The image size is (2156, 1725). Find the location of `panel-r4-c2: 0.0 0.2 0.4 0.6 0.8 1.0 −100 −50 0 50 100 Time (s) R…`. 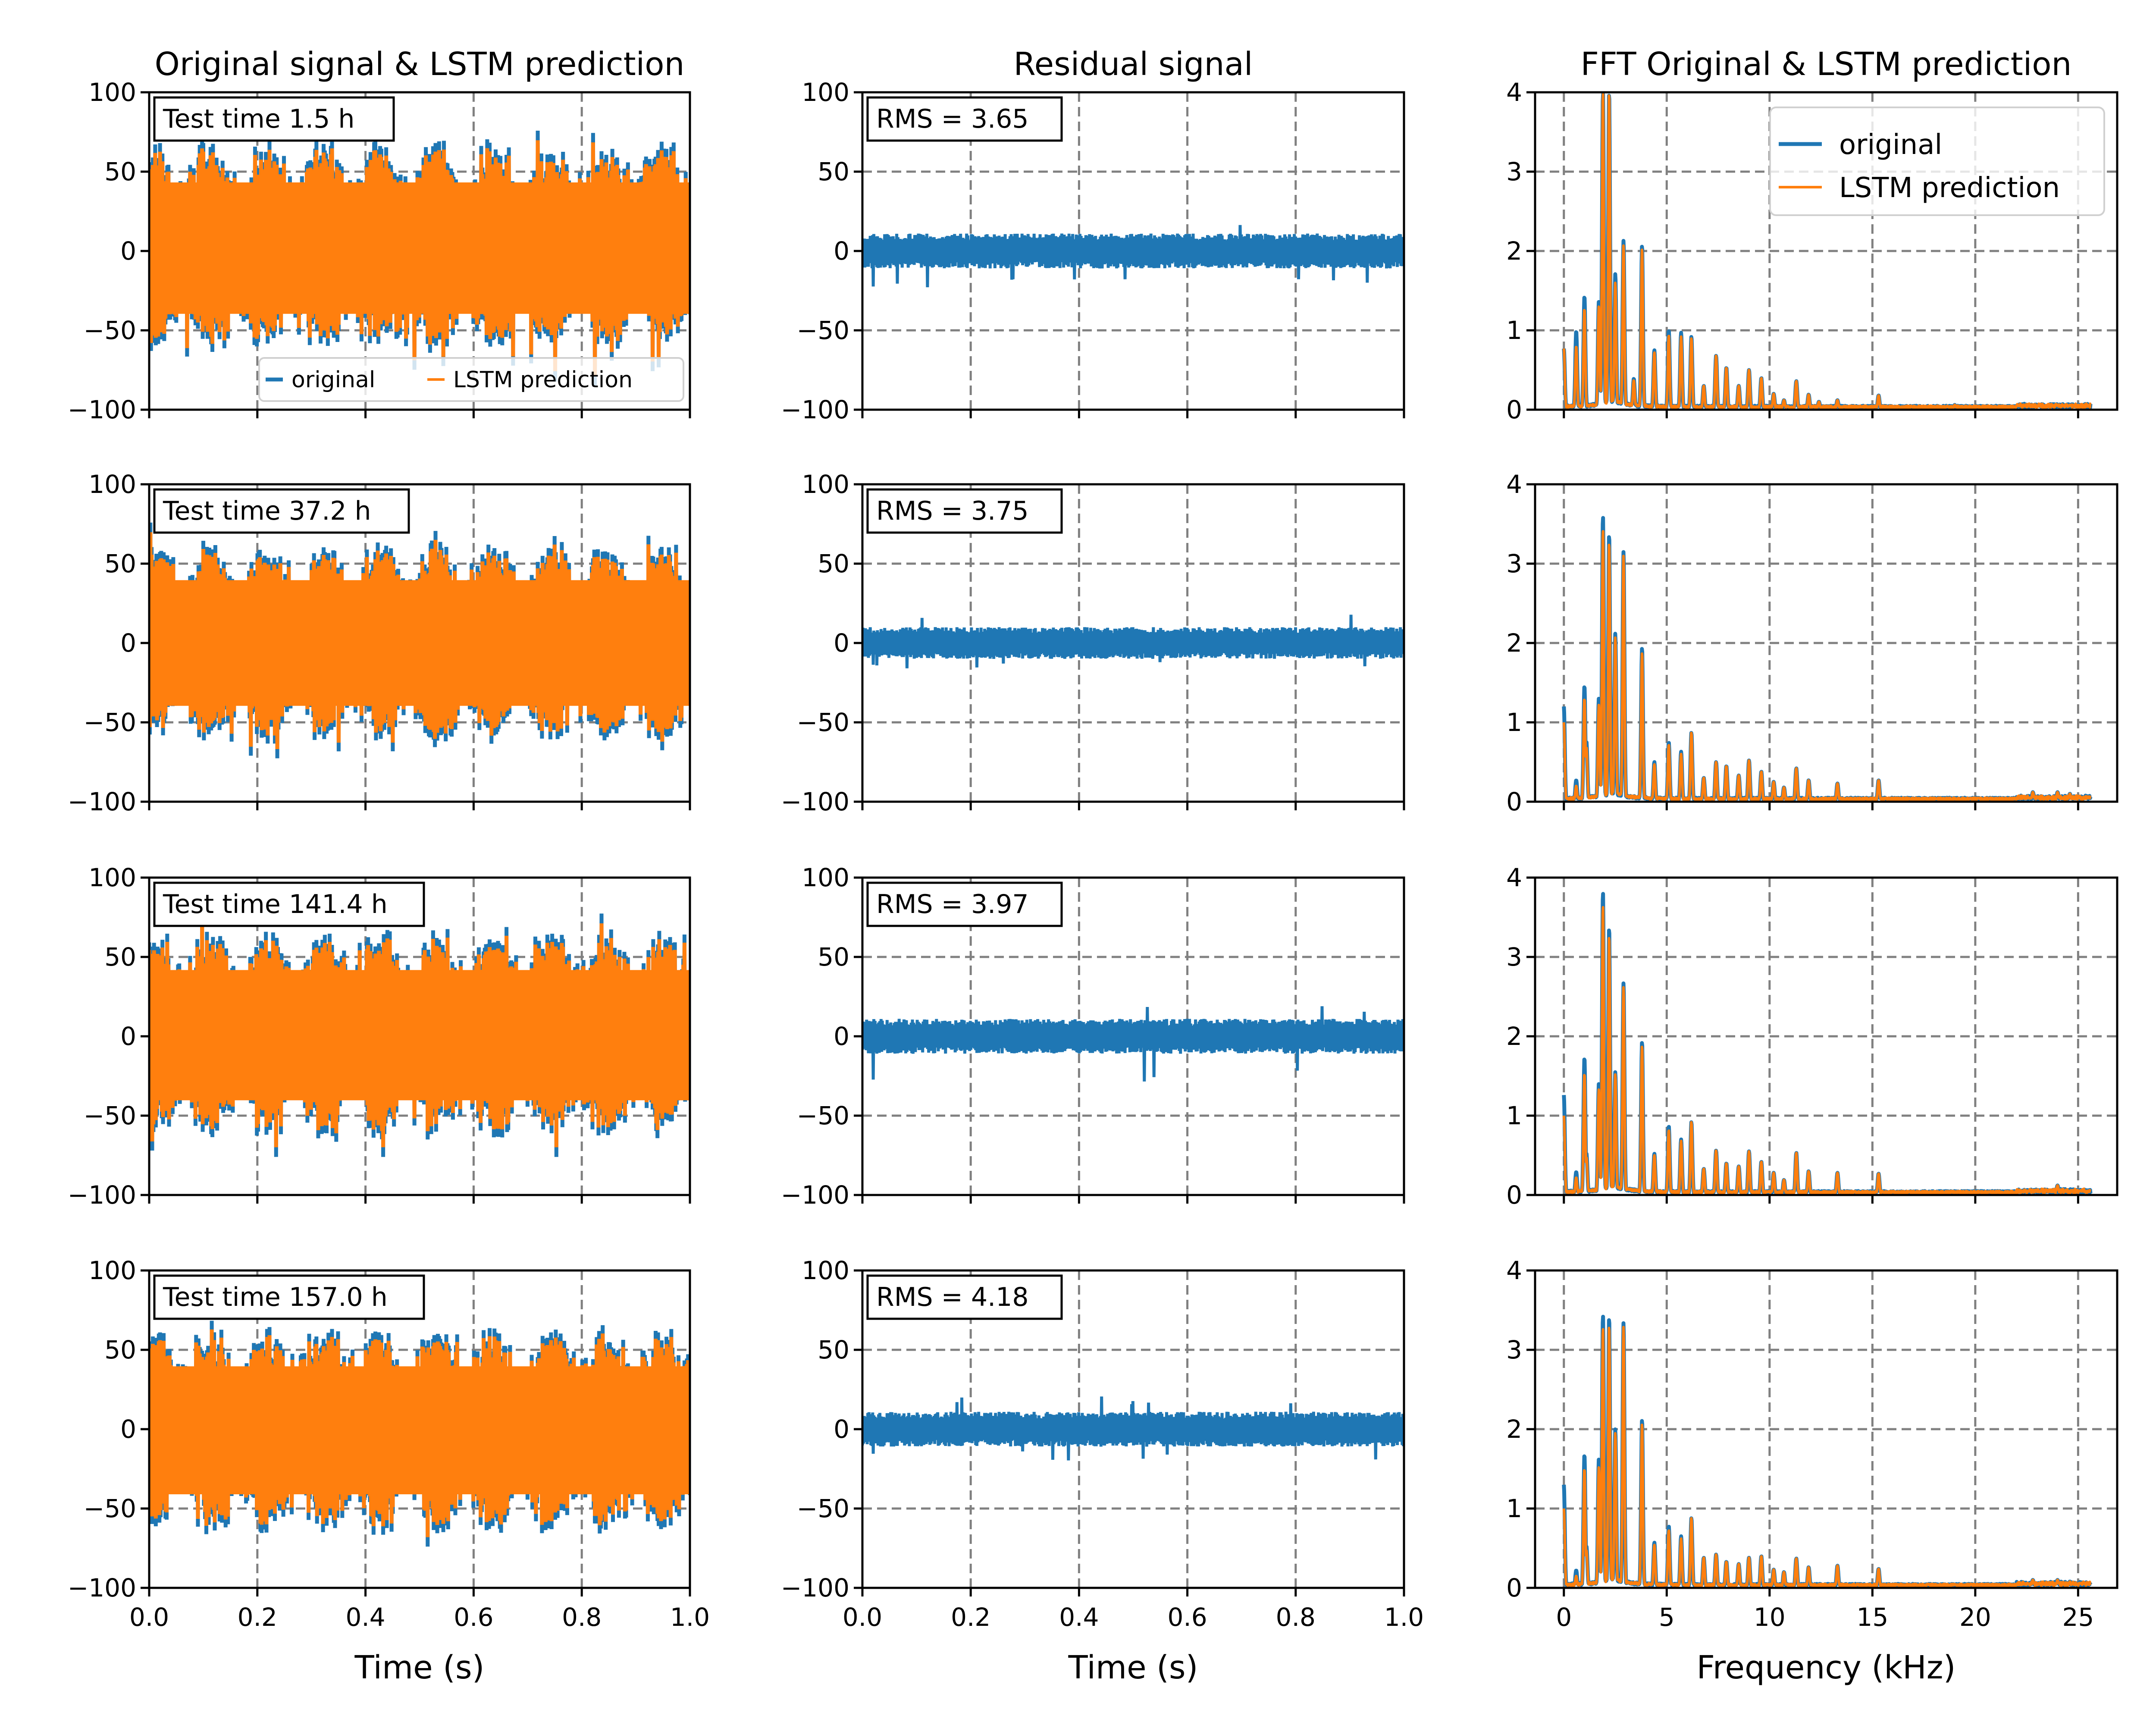

panel-r4-c2: 0.0 0.2 0.4 0.6 0.8 1.0 −100 −50 0 50 100 Time (s) R… is located at coordinates (1102, 1471).